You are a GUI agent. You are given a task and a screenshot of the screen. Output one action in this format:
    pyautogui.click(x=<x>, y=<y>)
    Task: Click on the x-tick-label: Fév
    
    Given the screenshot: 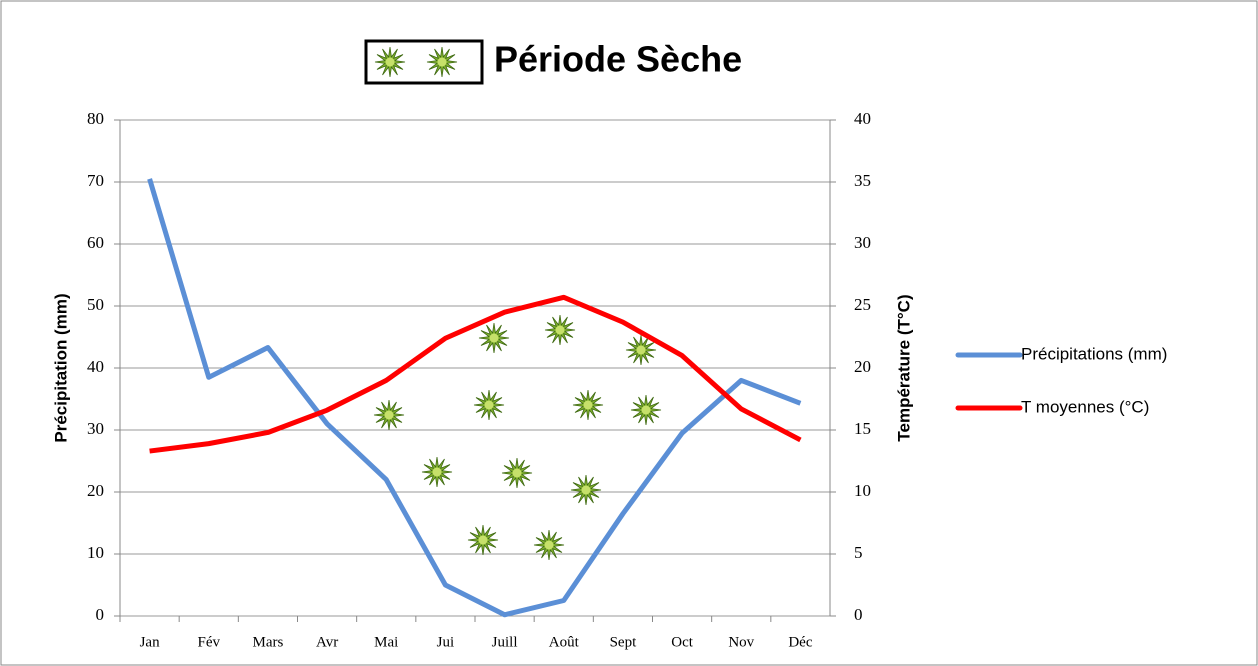 What is the action you would take?
    pyautogui.click(x=209, y=642)
    